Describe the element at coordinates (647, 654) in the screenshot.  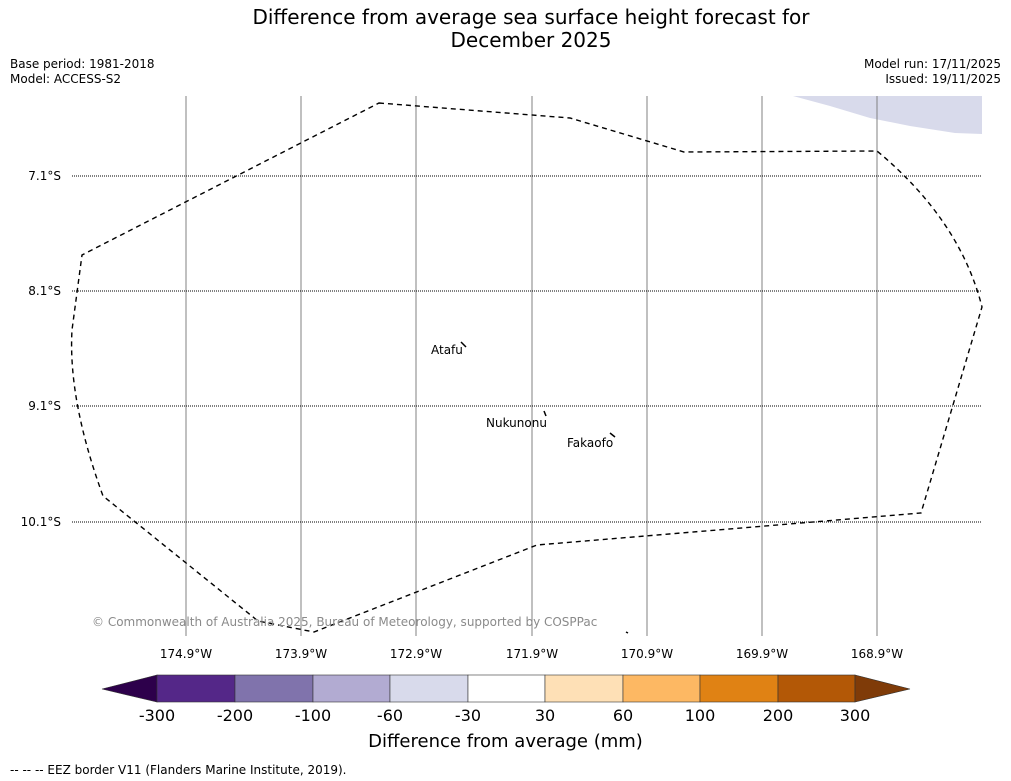
I see `lon-label-170-9: 170.9°W` at that location.